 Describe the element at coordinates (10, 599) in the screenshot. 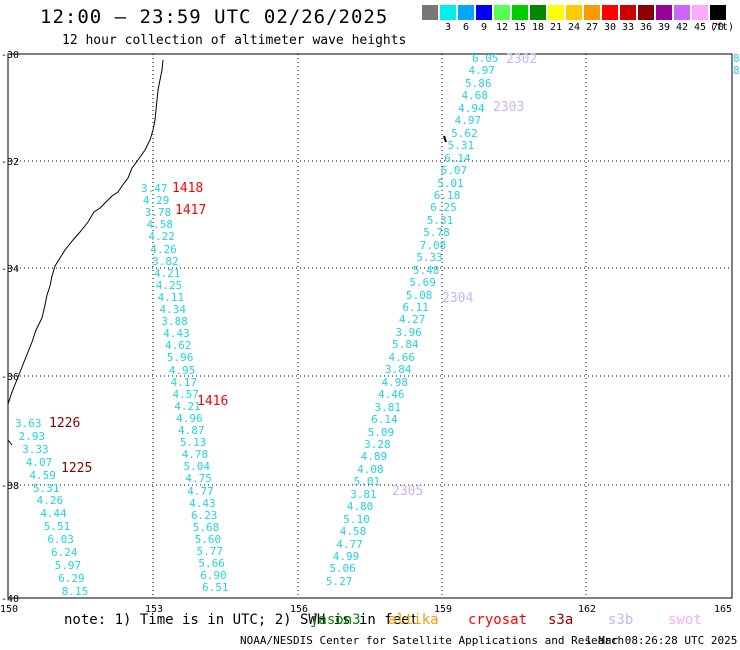

I see `latitude-label: -40` at that location.